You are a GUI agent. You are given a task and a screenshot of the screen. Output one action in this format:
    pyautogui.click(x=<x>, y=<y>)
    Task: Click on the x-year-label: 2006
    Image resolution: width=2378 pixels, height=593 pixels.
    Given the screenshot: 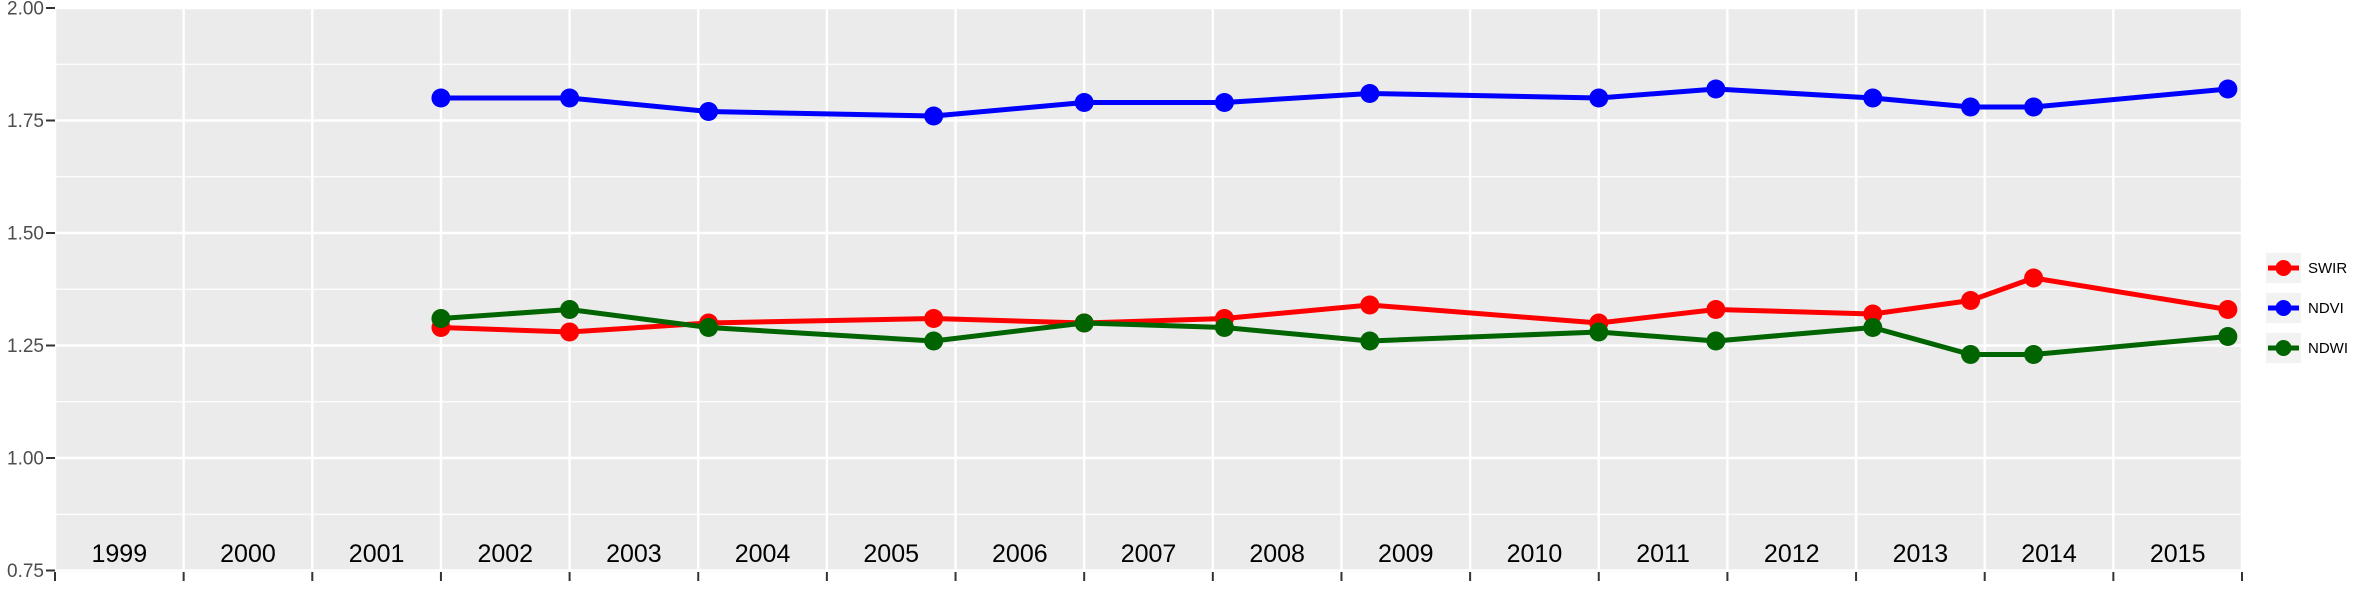 What is the action you would take?
    pyautogui.click(x=1020, y=554)
    